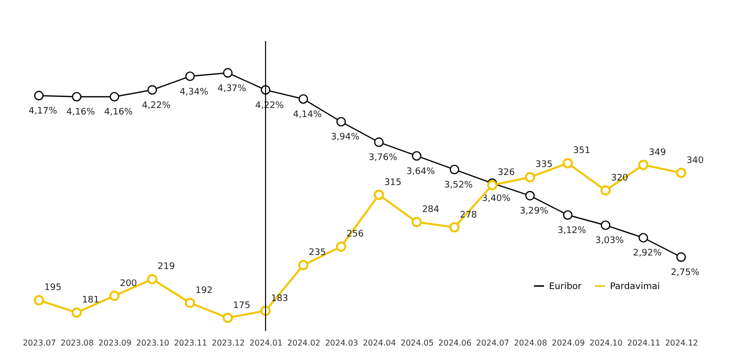 Image resolution: width=756 pixels, height=363 pixels. Describe the element at coordinates (507, 173) in the screenshot. I see `data-label: 326` at that location.